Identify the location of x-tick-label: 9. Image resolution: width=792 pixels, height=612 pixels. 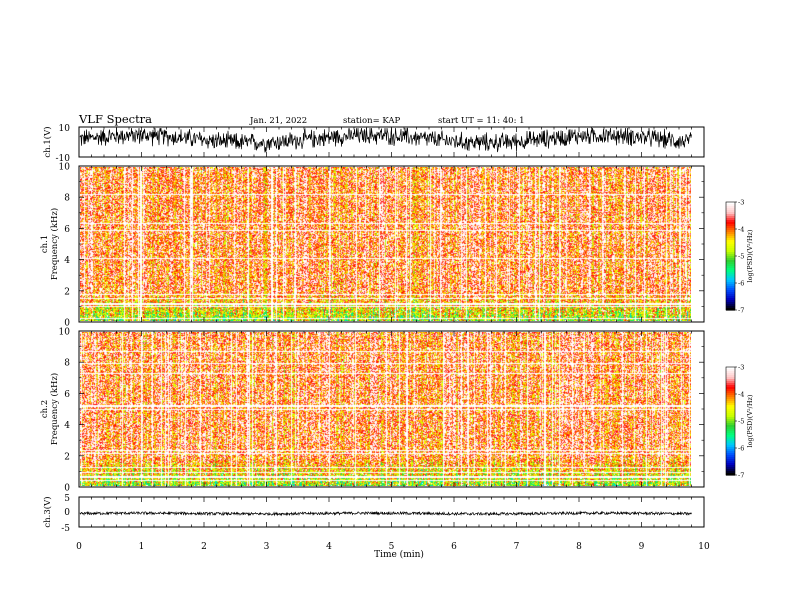
(642, 547).